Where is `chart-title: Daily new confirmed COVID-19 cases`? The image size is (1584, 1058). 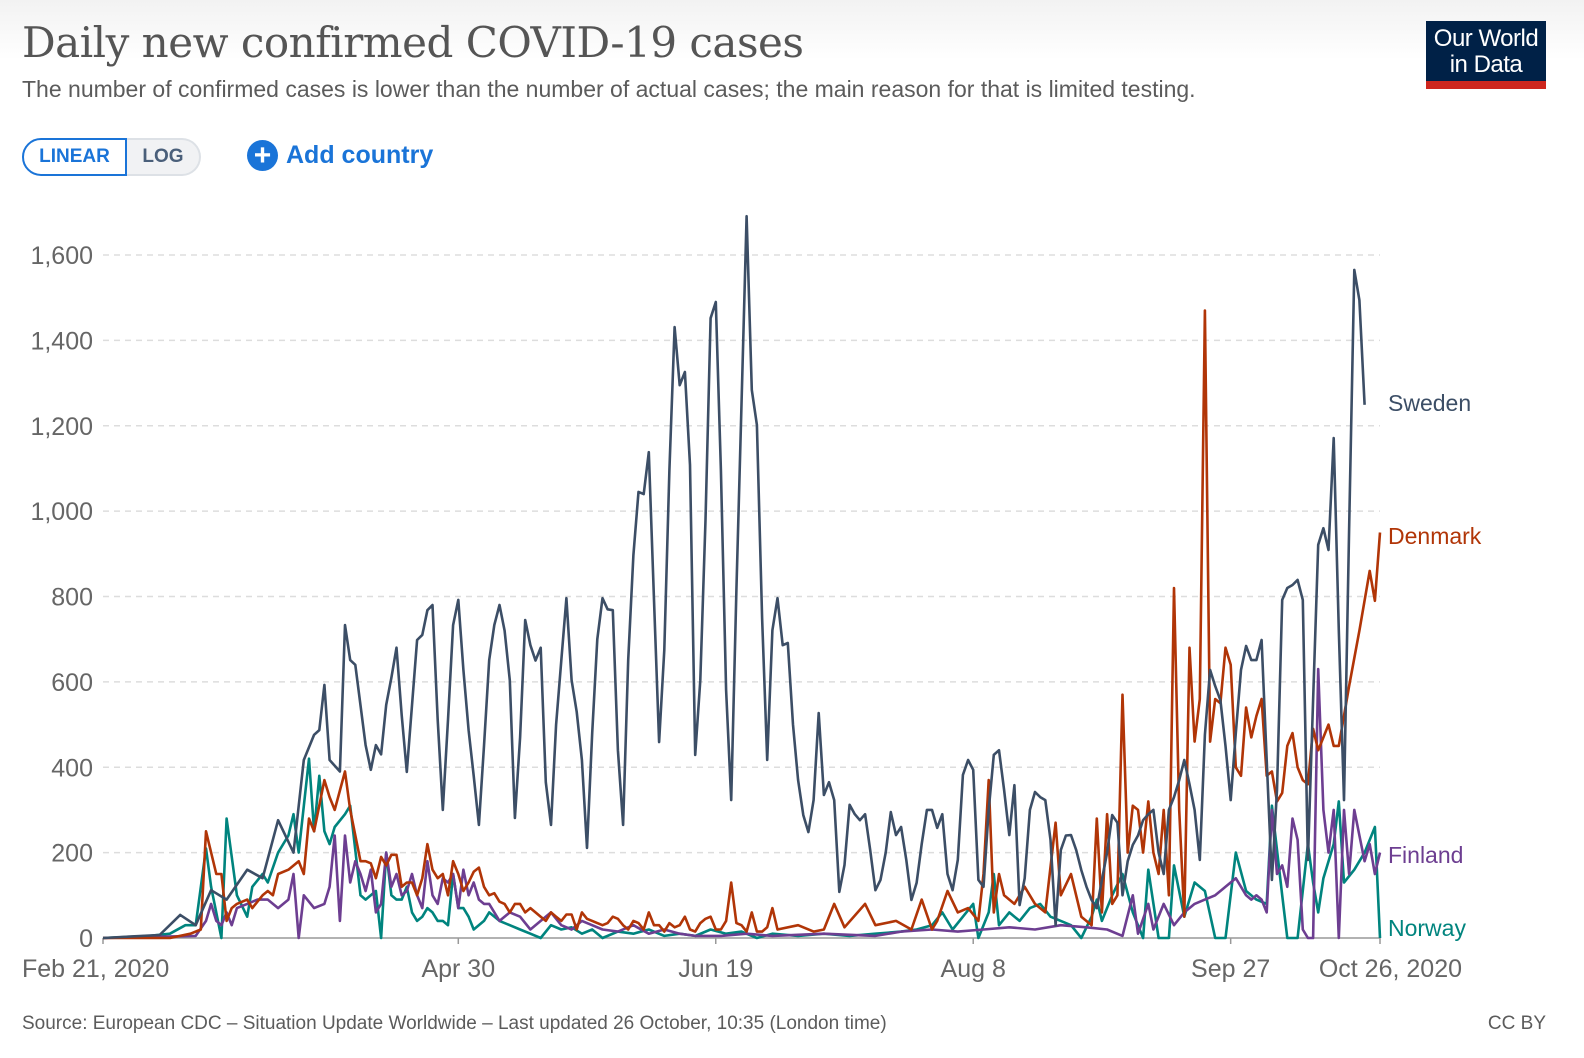 chart-title: Daily new confirmed COVID-19 cases is located at coordinates (413, 42).